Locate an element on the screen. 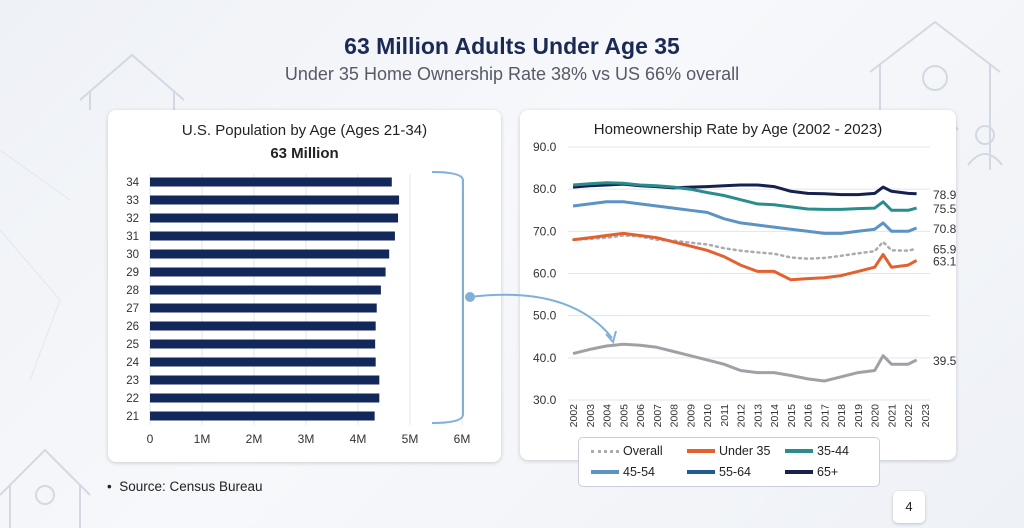 This screenshot has width=1024, height=528. series-line-overall is located at coordinates (744, 247).